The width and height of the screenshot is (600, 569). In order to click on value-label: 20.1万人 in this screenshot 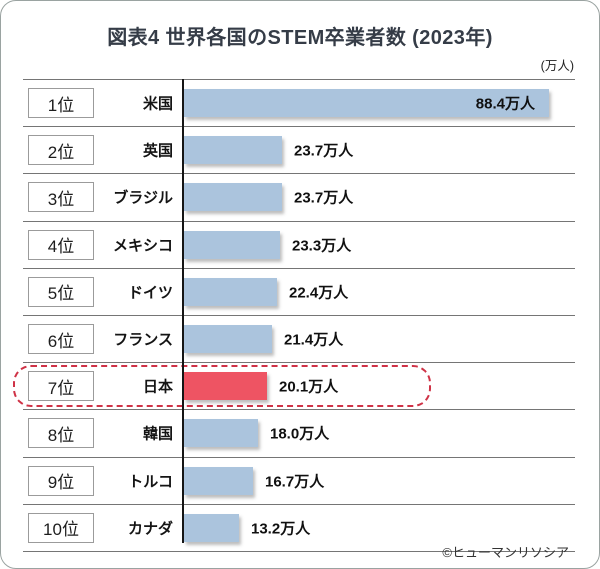, I will do `click(309, 387)`.